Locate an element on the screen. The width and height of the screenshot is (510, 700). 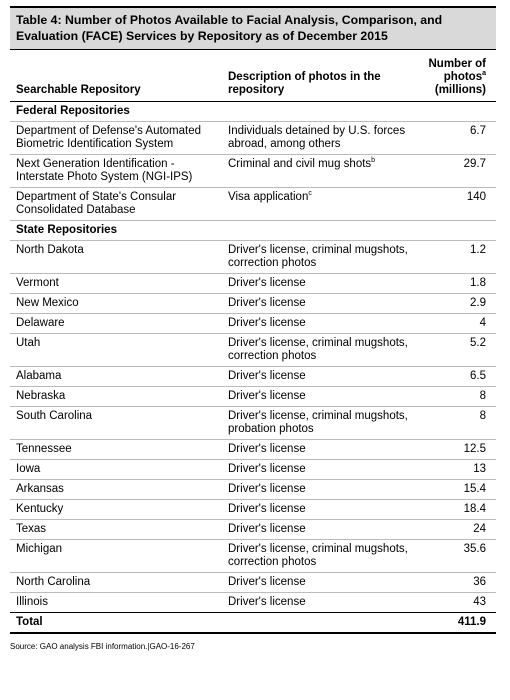
data-row: Tennessee Driver's license 12.5 is located at coordinates (253, 449).